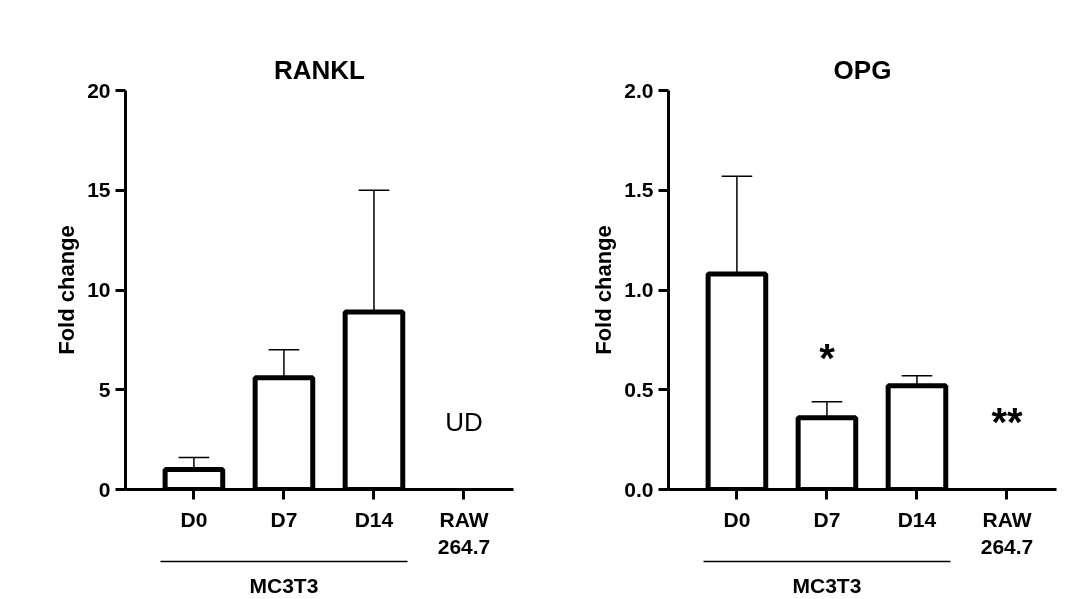 The width and height of the screenshot is (1086, 599). Describe the element at coordinates (104, 389) in the screenshot. I see `y-tick-label: 5` at that location.